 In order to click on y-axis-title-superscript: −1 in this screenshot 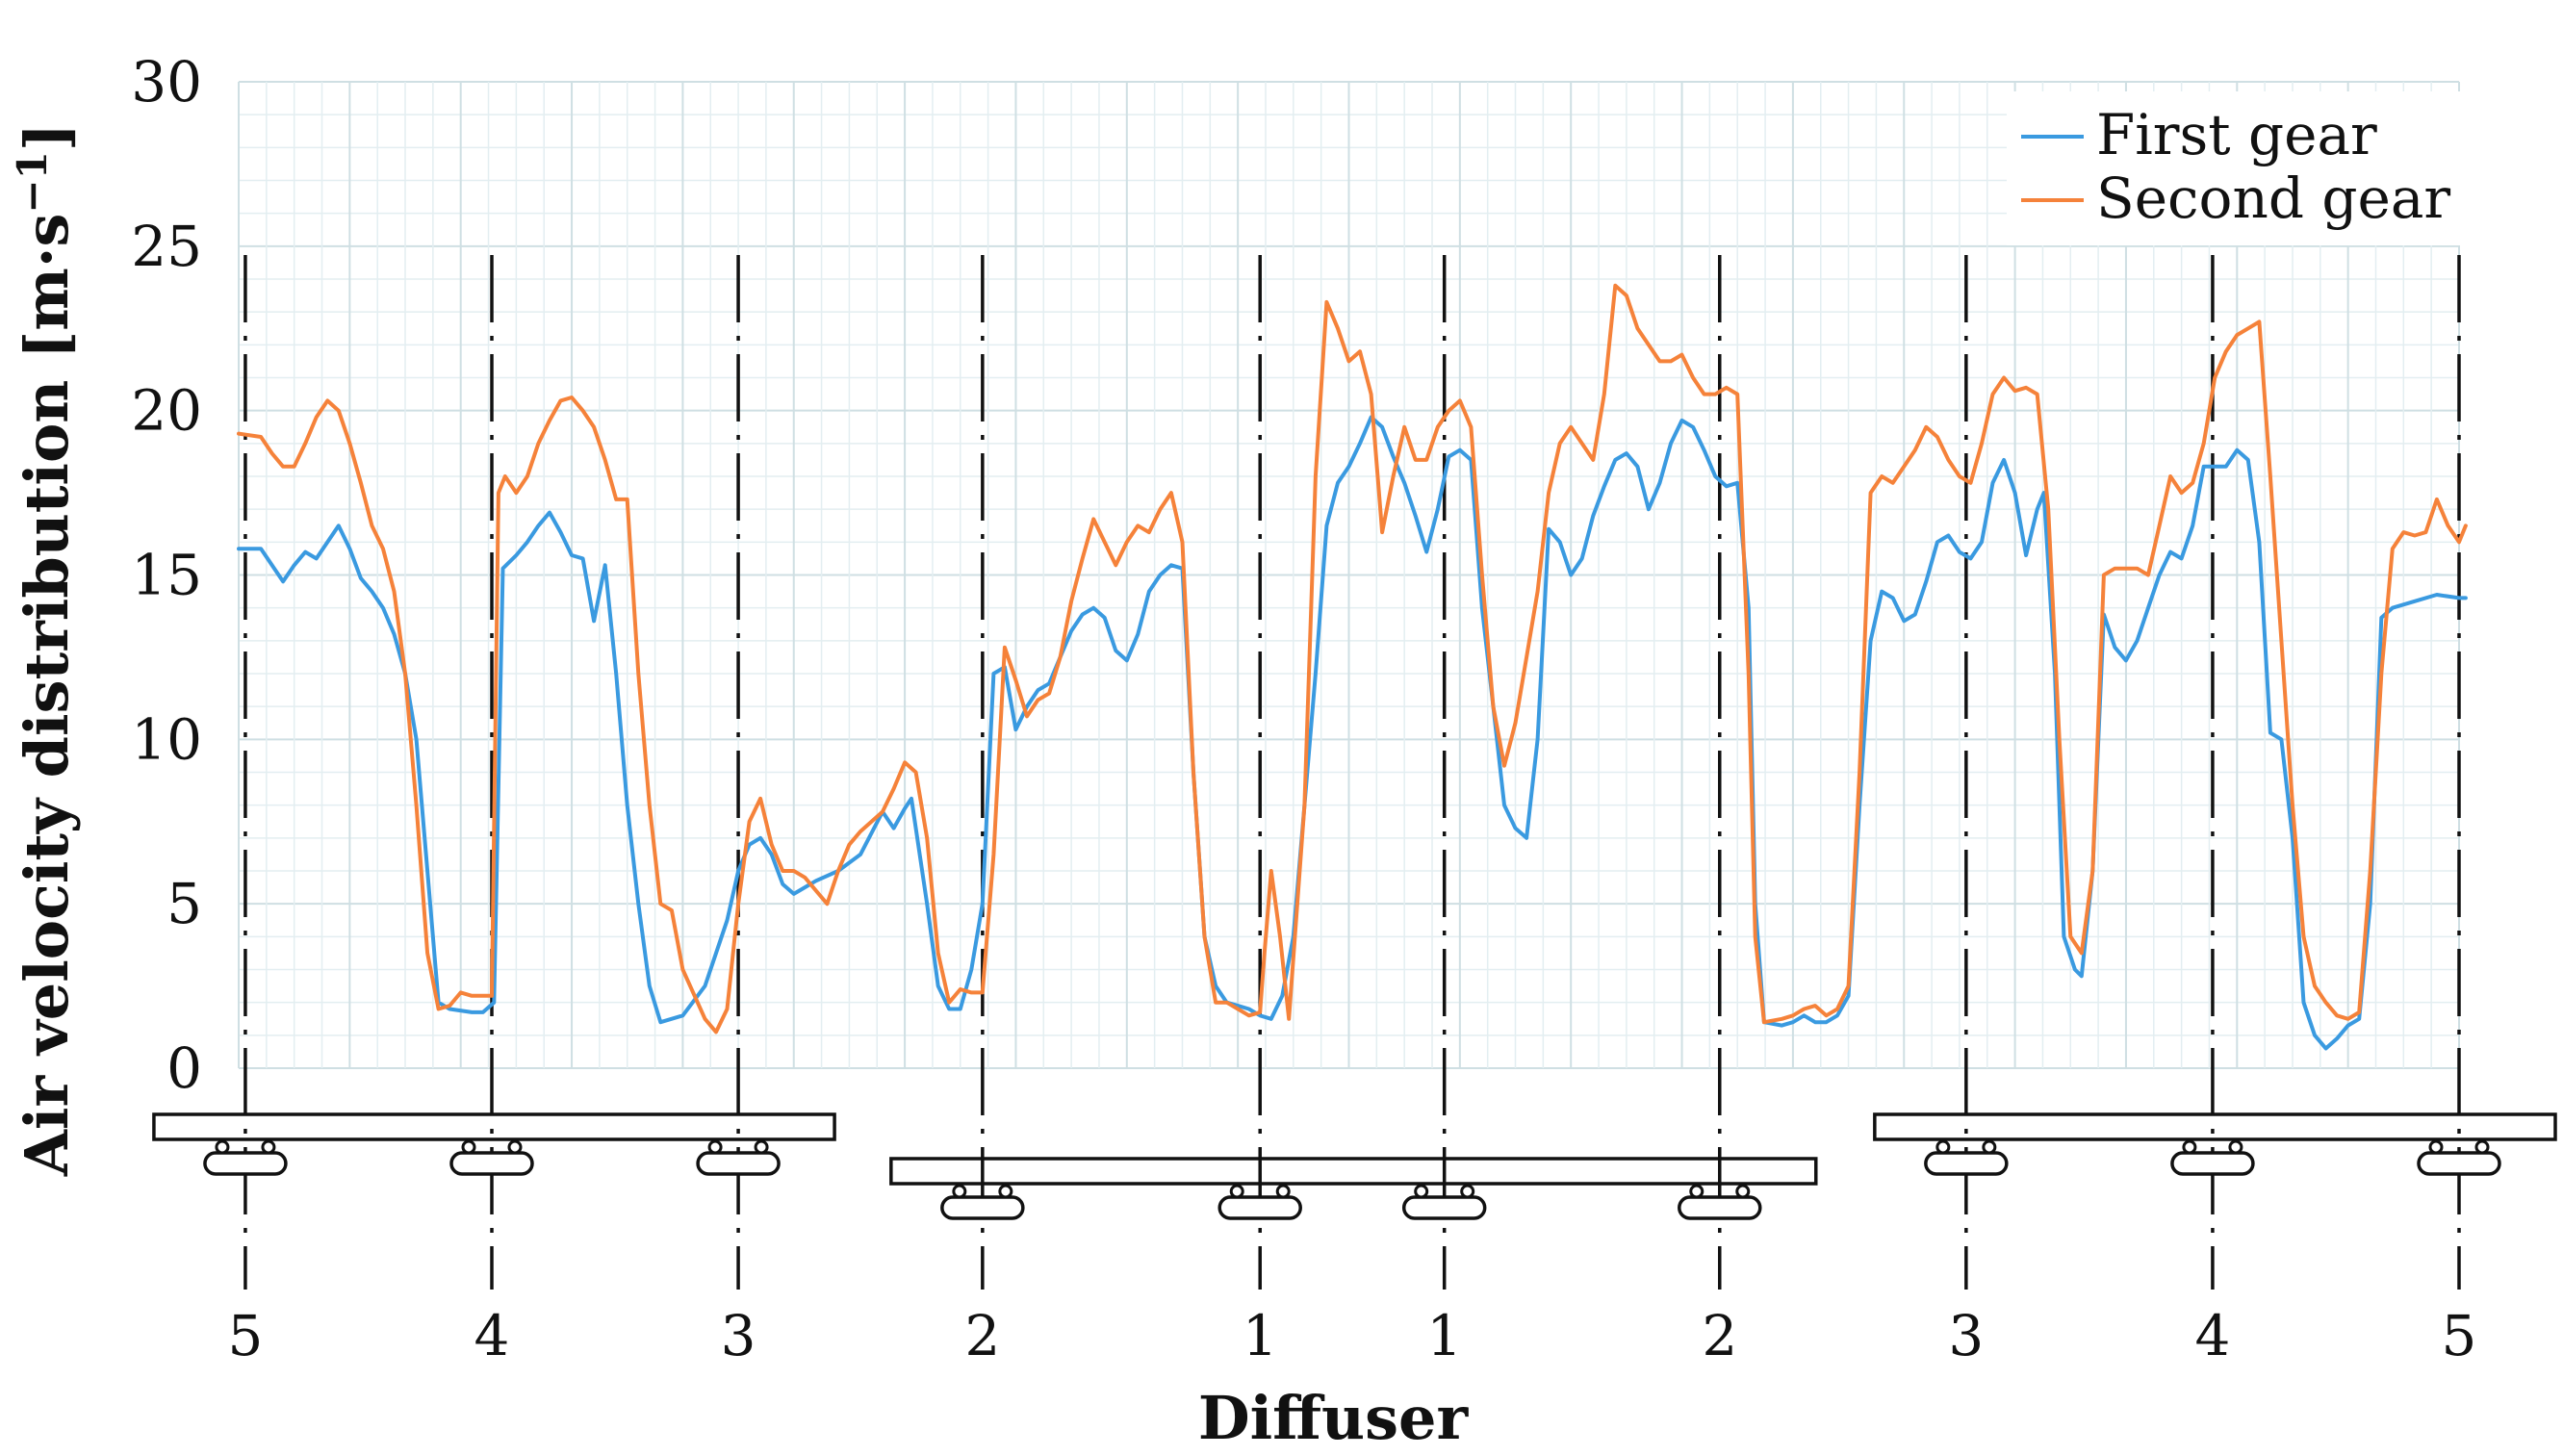, I will do `click(32, 182)`.